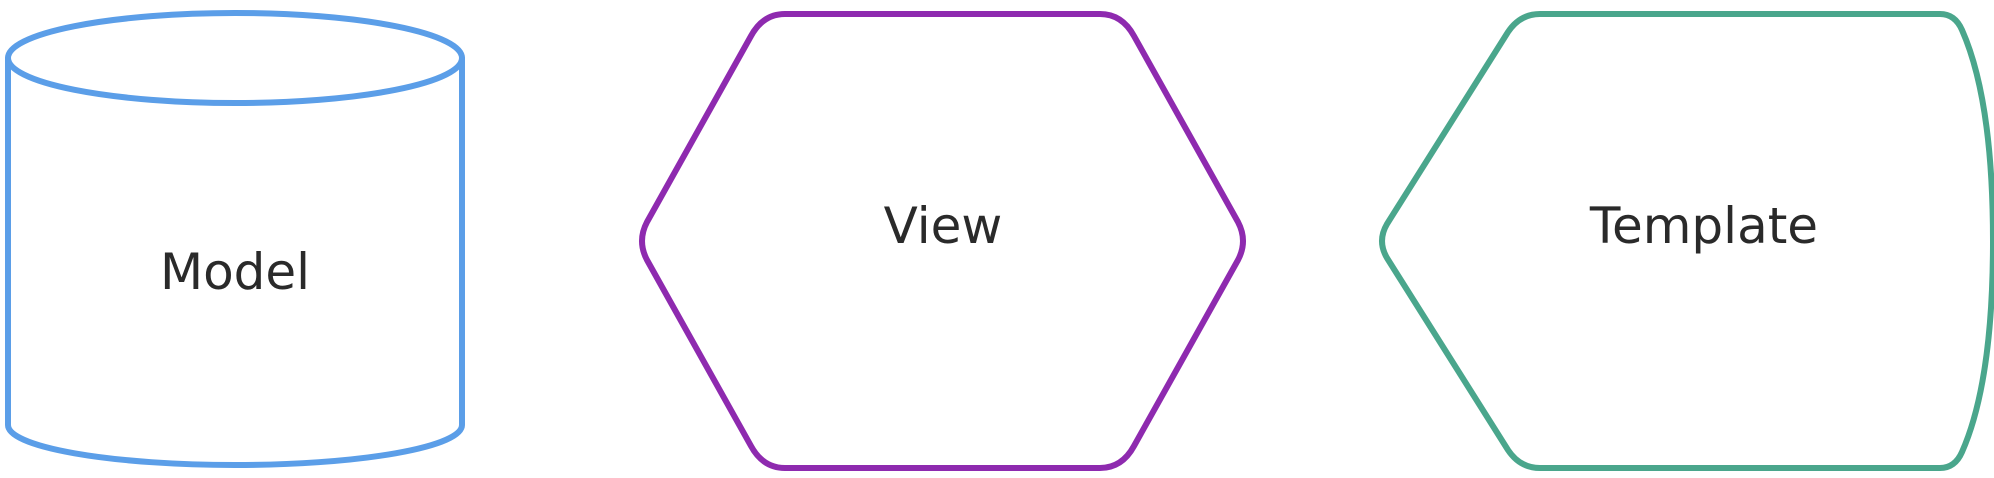 Image resolution: width=1994 pixels, height=478 pixels. I want to click on model-cylinder-top, so click(235, 58).